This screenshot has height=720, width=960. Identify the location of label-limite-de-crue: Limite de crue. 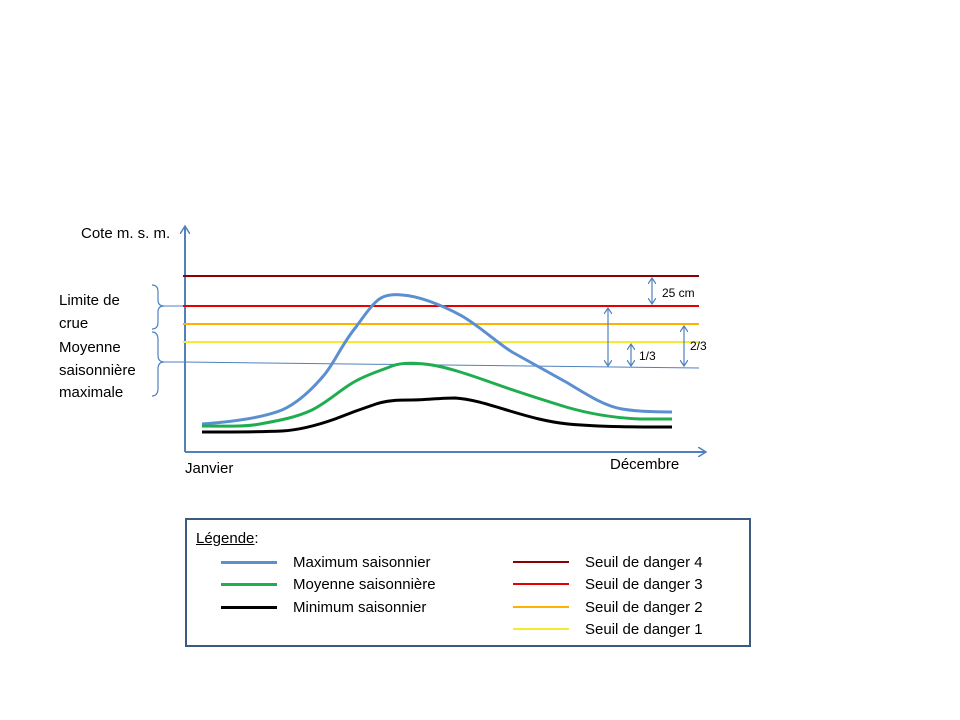
(91, 312).